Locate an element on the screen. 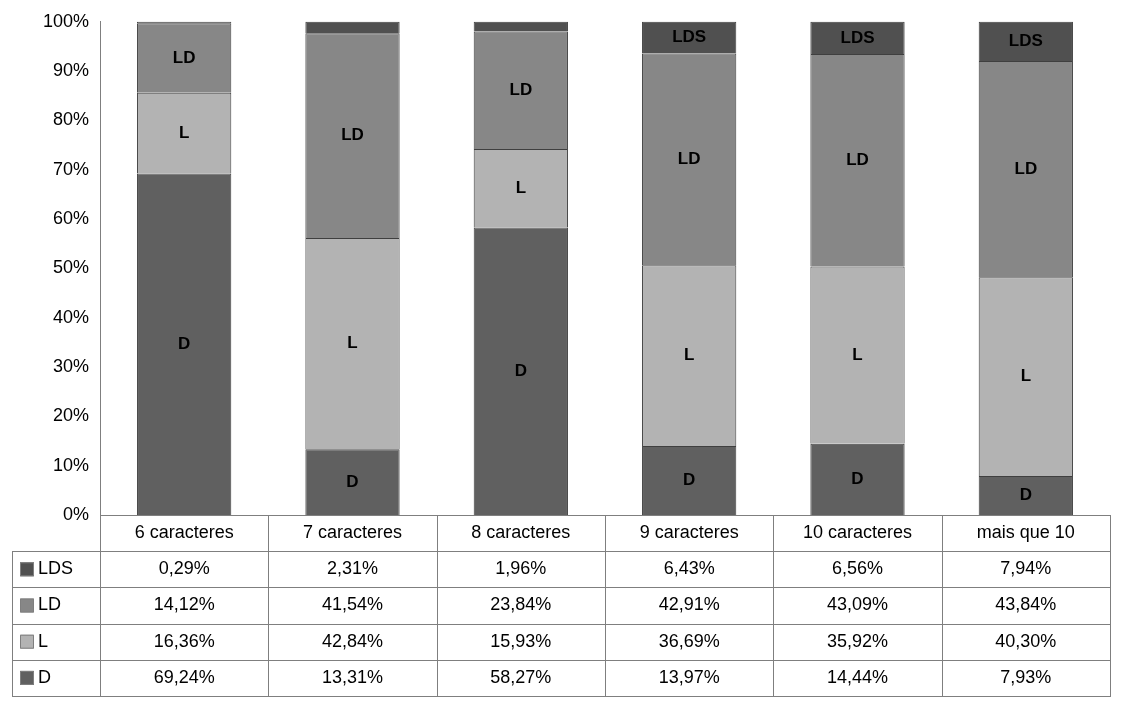  data-label: 35,92% is located at coordinates (857, 640).